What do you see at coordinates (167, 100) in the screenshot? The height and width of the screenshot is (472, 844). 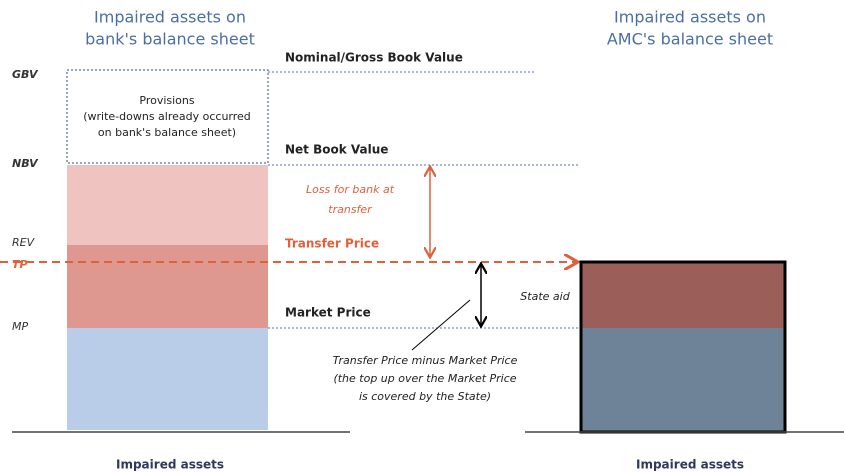 I see `provisions-text: Provisions` at bounding box center [167, 100].